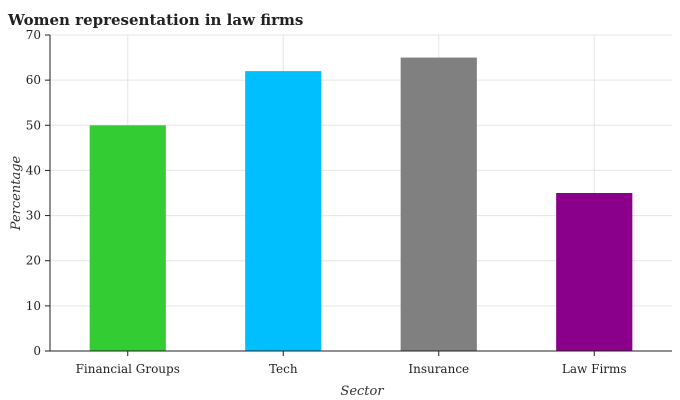 Image resolution: width=680 pixels, height=400 pixels. I want to click on chart-title: Women representation in law firms, so click(155, 20).